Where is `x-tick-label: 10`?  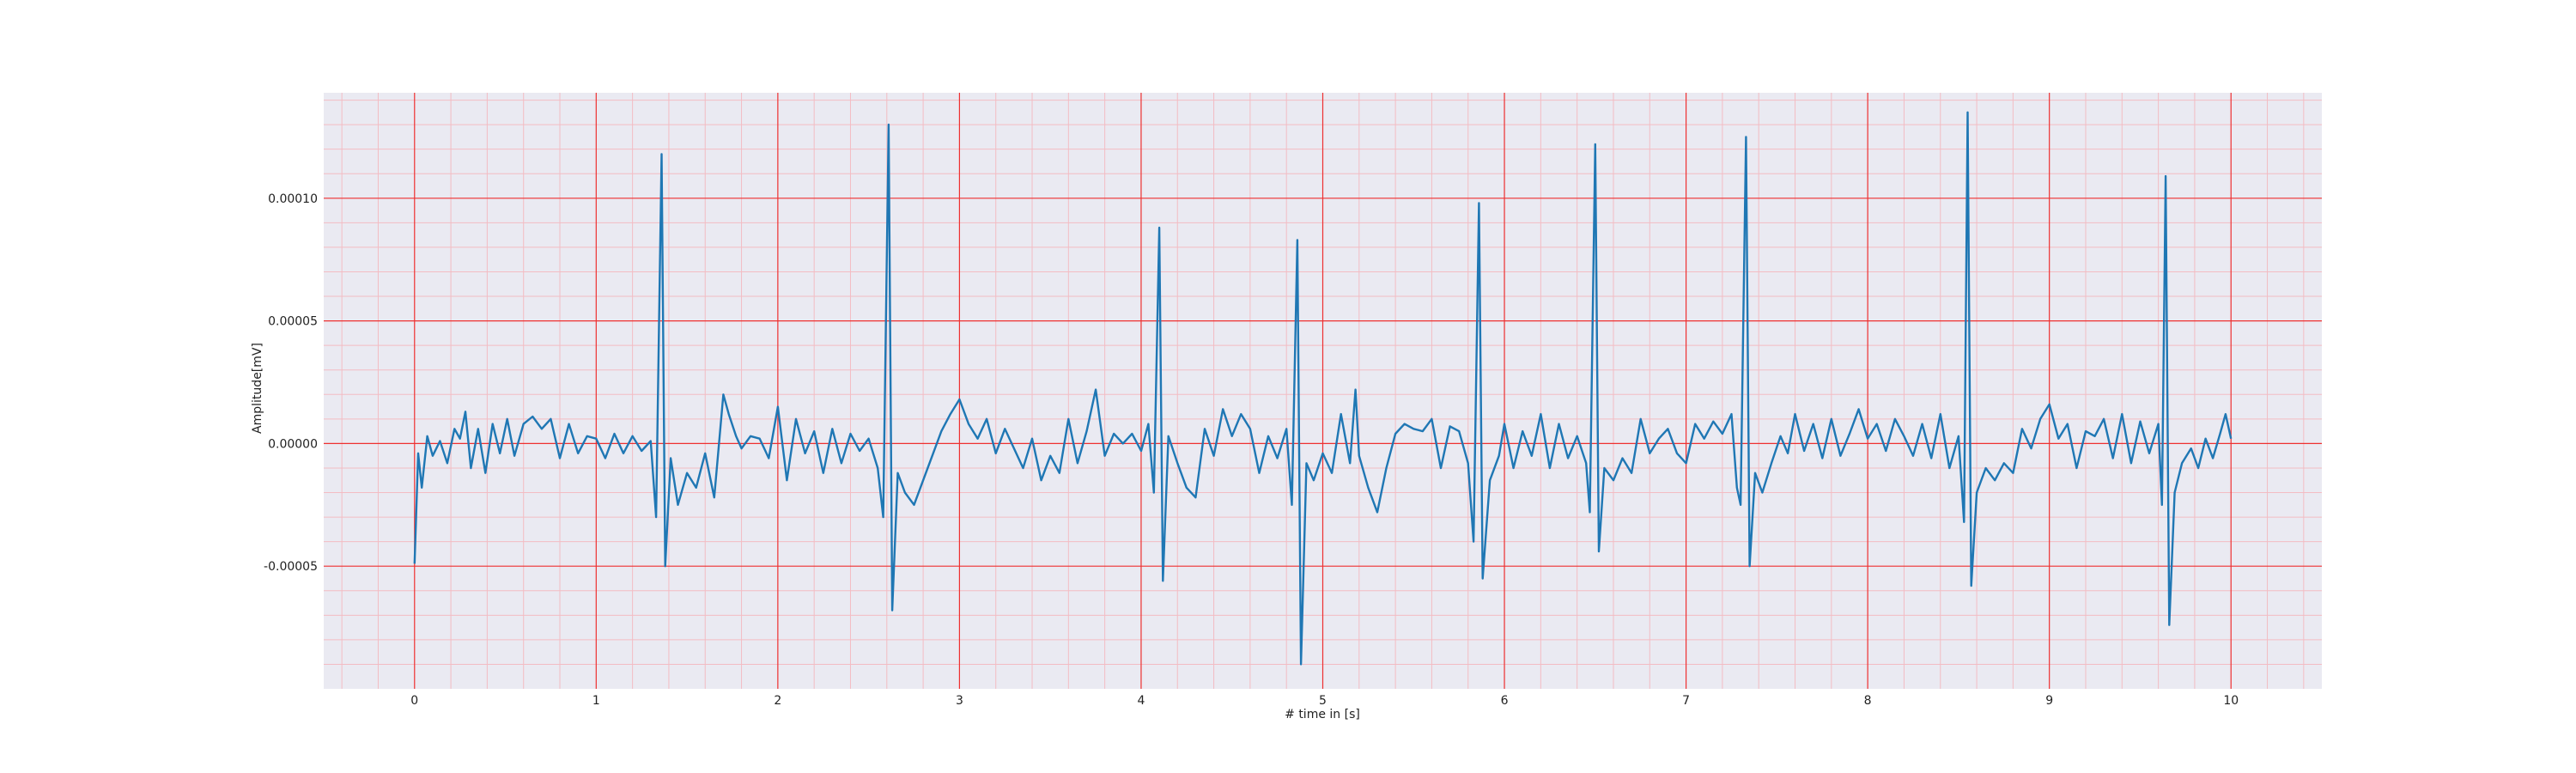
x-tick-label: 10 is located at coordinates (2231, 701).